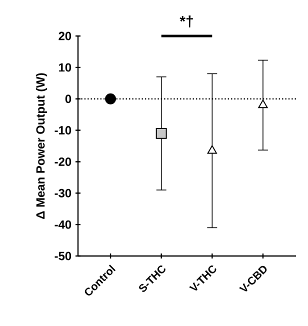 The height and width of the screenshot is (326, 308). What do you see at coordinates (68, 99) in the screenshot?
I see `y-tick-label: 0` at bounding box center [68, 99].